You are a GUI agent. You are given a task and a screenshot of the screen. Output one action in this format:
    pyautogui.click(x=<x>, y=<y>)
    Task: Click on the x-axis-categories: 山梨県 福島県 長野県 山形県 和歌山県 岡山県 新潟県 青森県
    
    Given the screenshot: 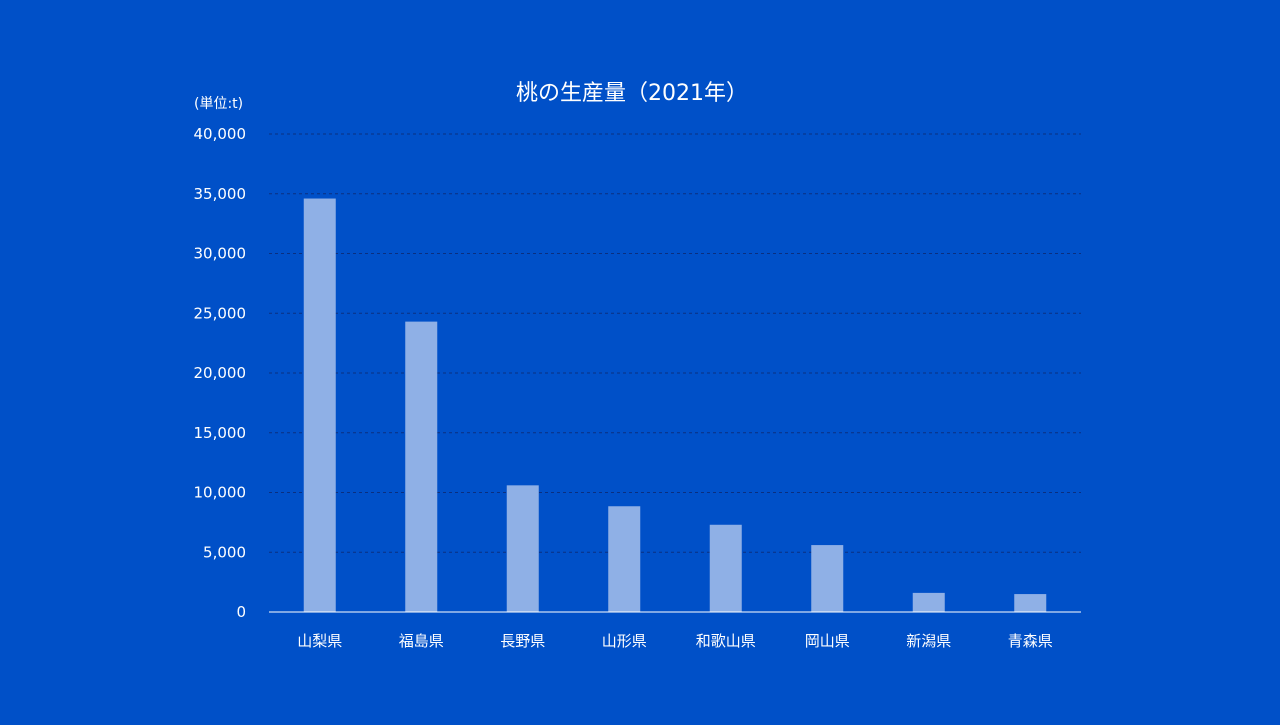 What is the action you would take?
    pyautogui.click(x=675, y=641)
    